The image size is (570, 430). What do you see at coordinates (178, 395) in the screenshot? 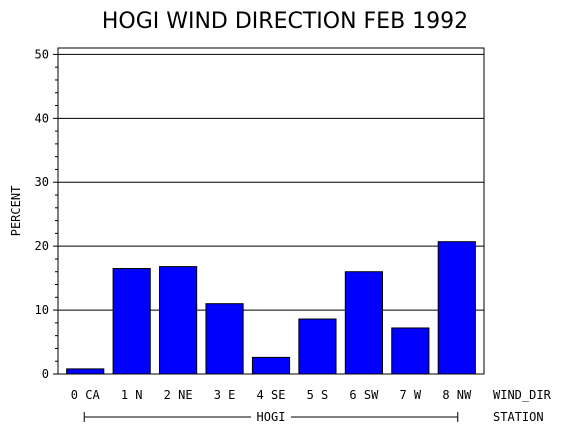
I see `x-tick-label: 2 NE` at bounding box center [178, 395].